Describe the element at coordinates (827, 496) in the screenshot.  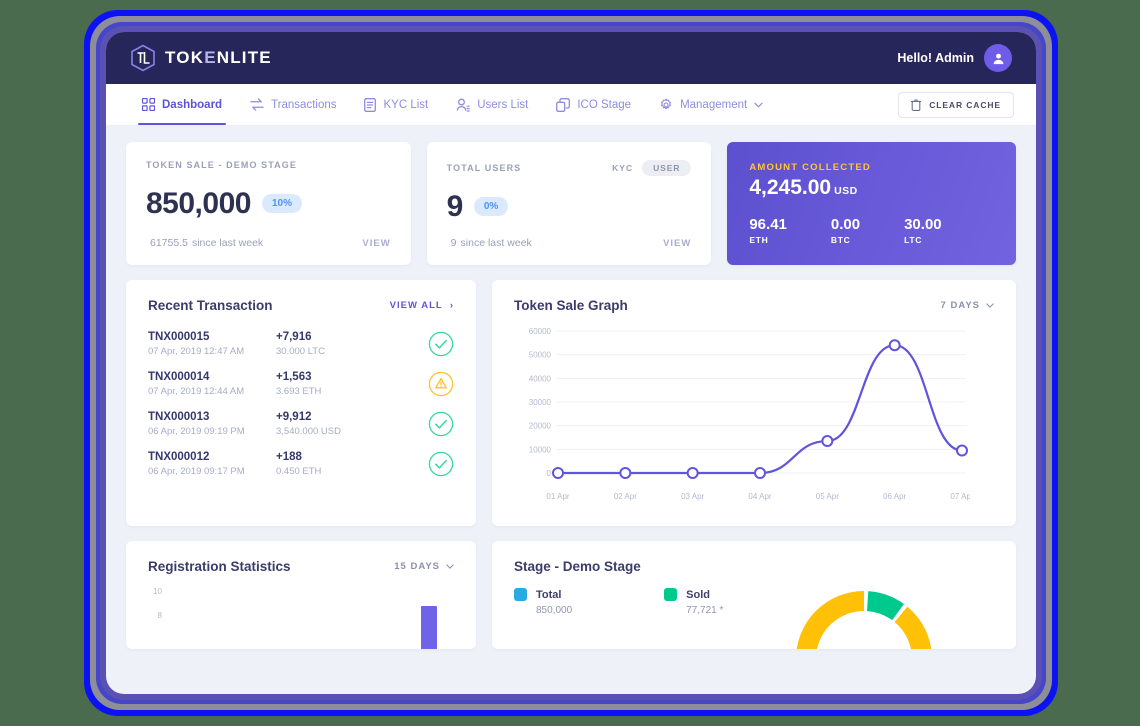
I see `svg-text: 05 Apr` at that location.